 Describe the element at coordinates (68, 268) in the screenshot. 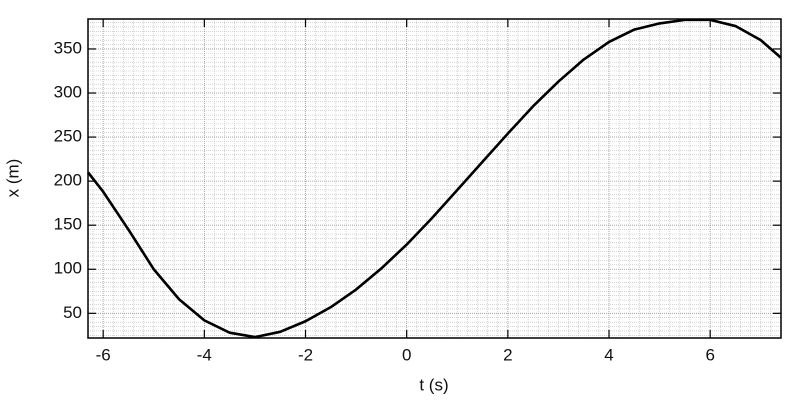

I see `y-tick-label: 100` at that location.